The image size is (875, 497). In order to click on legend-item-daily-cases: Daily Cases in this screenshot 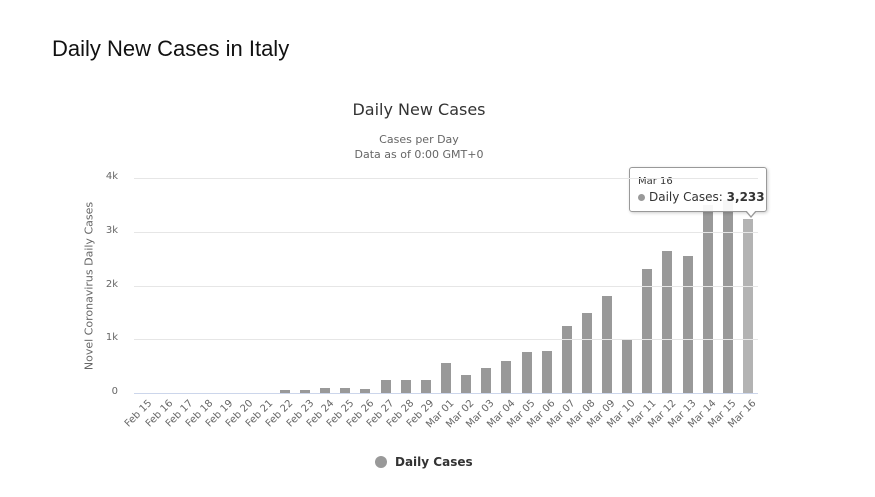, I will do `click(424, 462)`.